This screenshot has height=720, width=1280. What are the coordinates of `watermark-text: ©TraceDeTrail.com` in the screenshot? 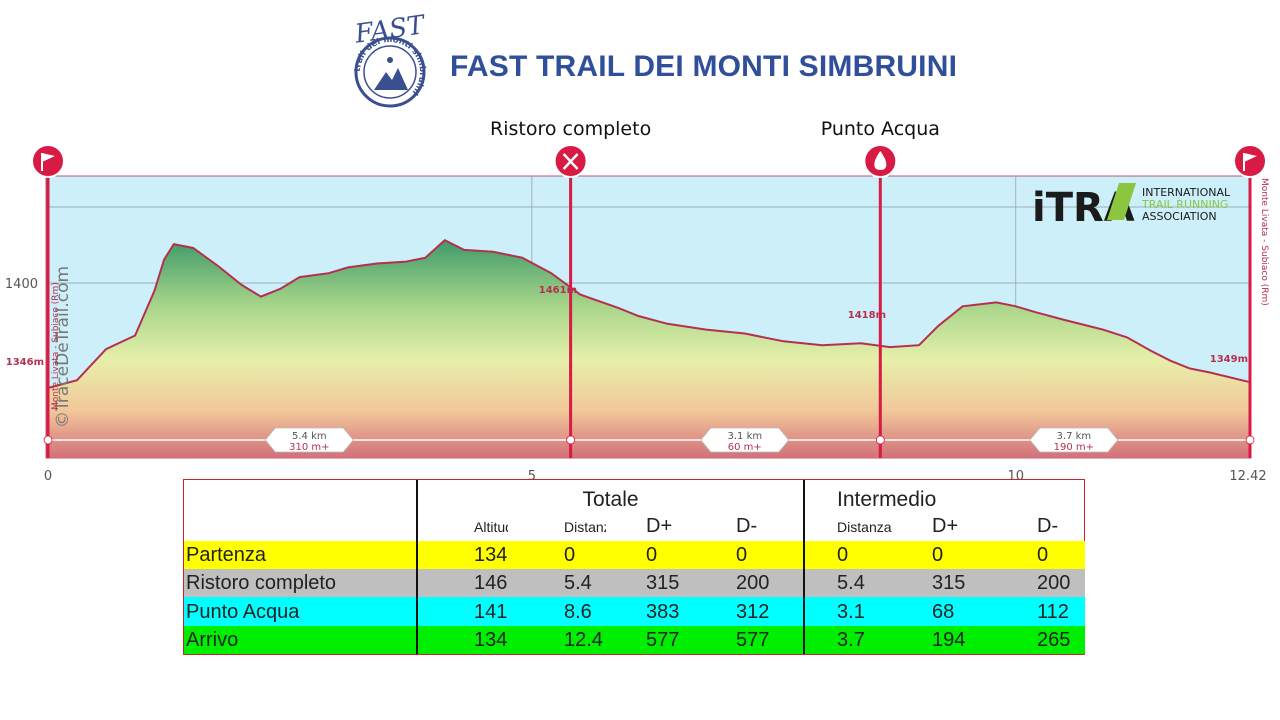 It's located at (63, 347).